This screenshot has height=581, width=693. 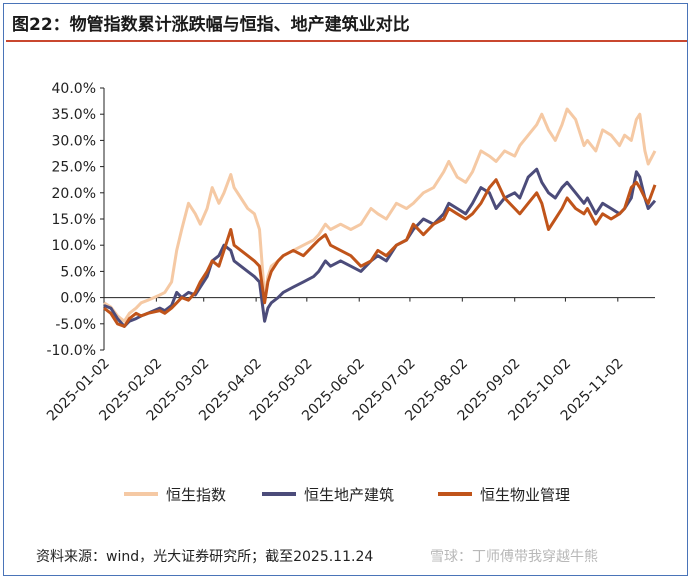 I want to click on legend-label-2: 恒生地产建筑, so click(x=349, y=495).